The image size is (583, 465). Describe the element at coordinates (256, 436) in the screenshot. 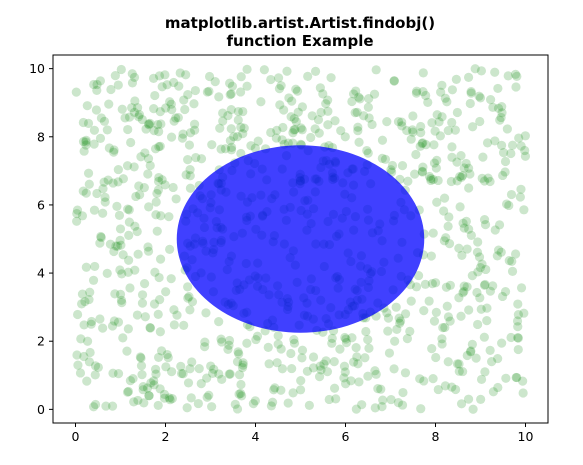

I see `x-tick-label: 4` at that location.